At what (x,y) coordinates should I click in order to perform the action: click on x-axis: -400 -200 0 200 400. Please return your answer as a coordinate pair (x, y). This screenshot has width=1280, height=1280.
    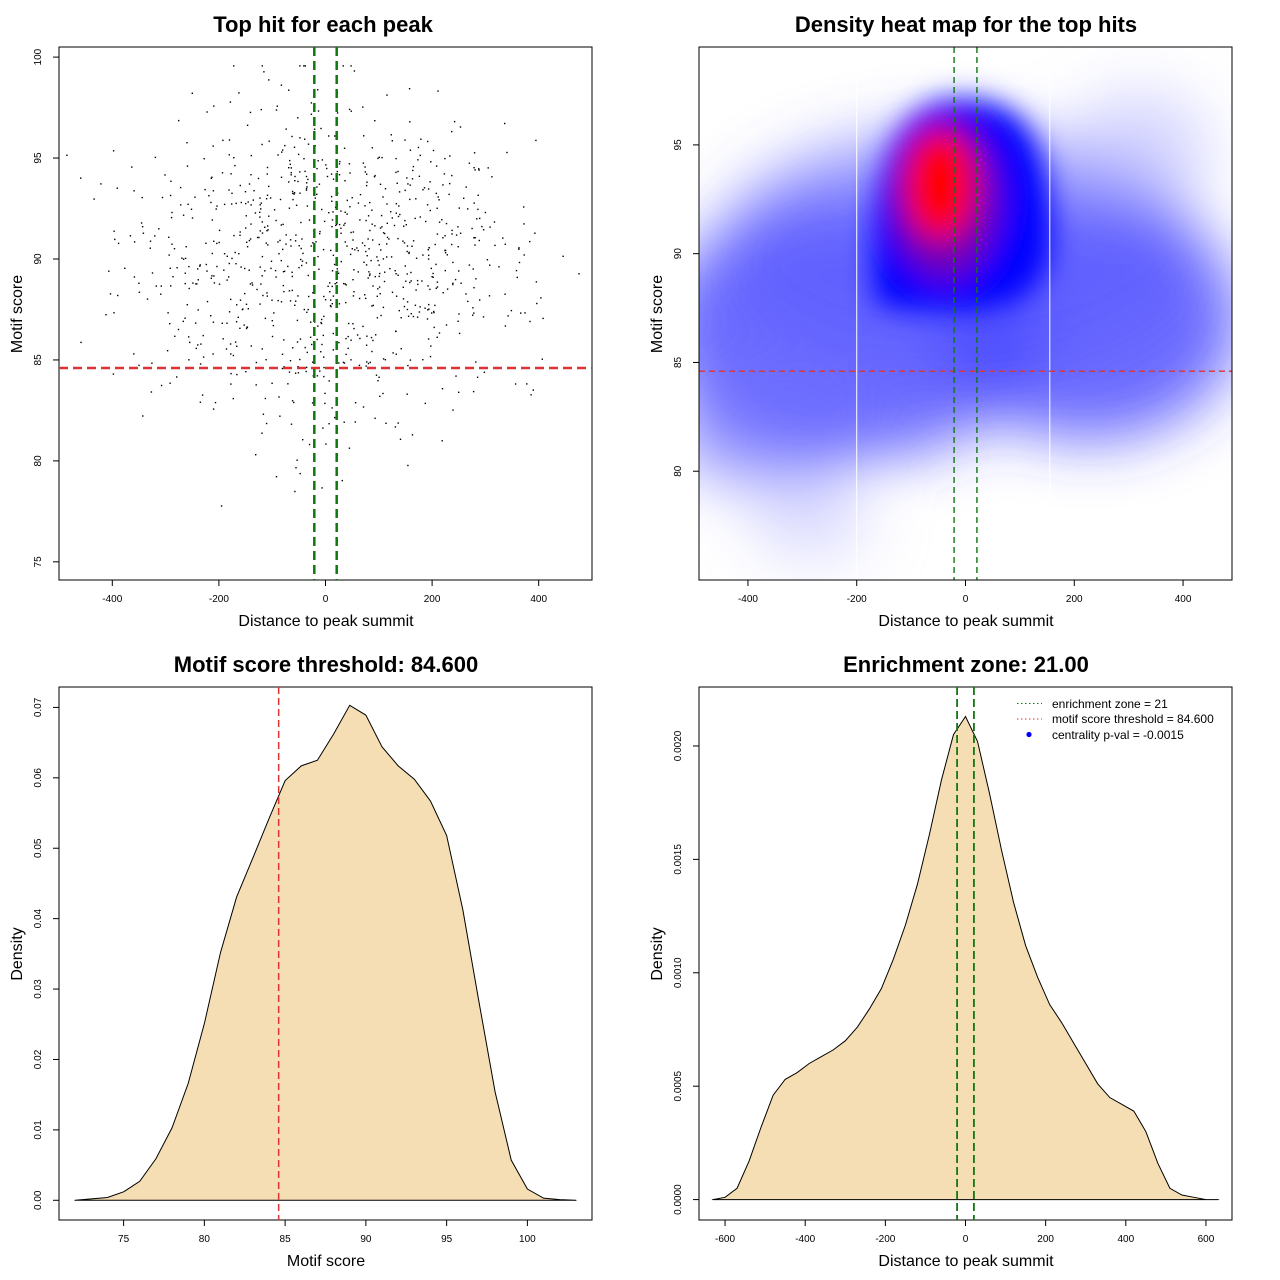
    Looking at the image, I should click on (324, 592).